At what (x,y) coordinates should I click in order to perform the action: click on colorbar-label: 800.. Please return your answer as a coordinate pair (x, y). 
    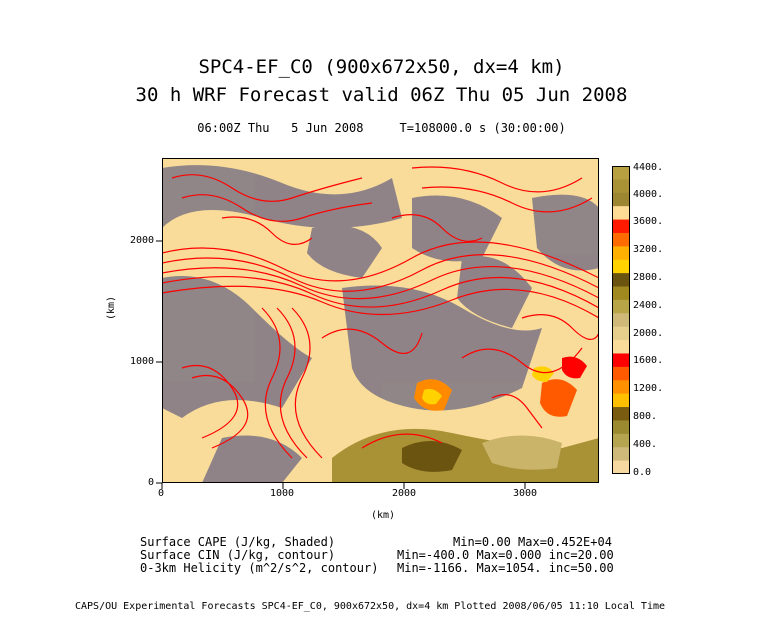
    Looking at the image, I should click on (645, 416).